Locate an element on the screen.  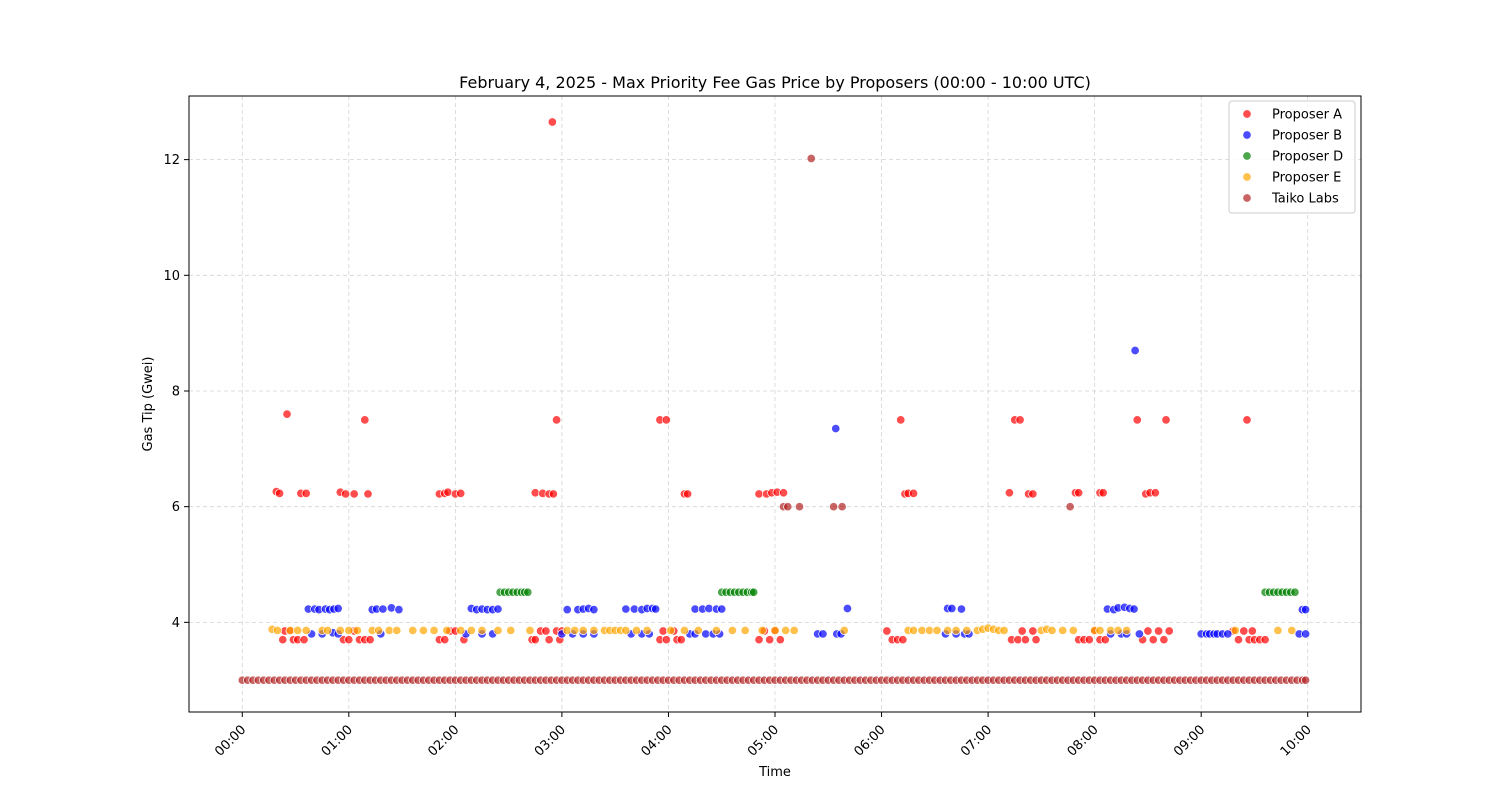
legend-box is located at coordinates (1292, 157).